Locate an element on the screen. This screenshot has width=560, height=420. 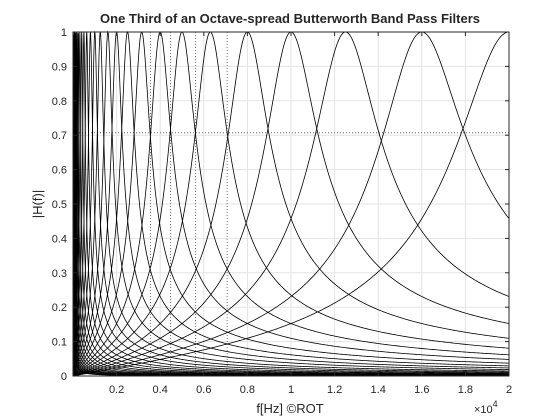
x-axis-exponent-power: 4 is located at coordinates (495, 404).